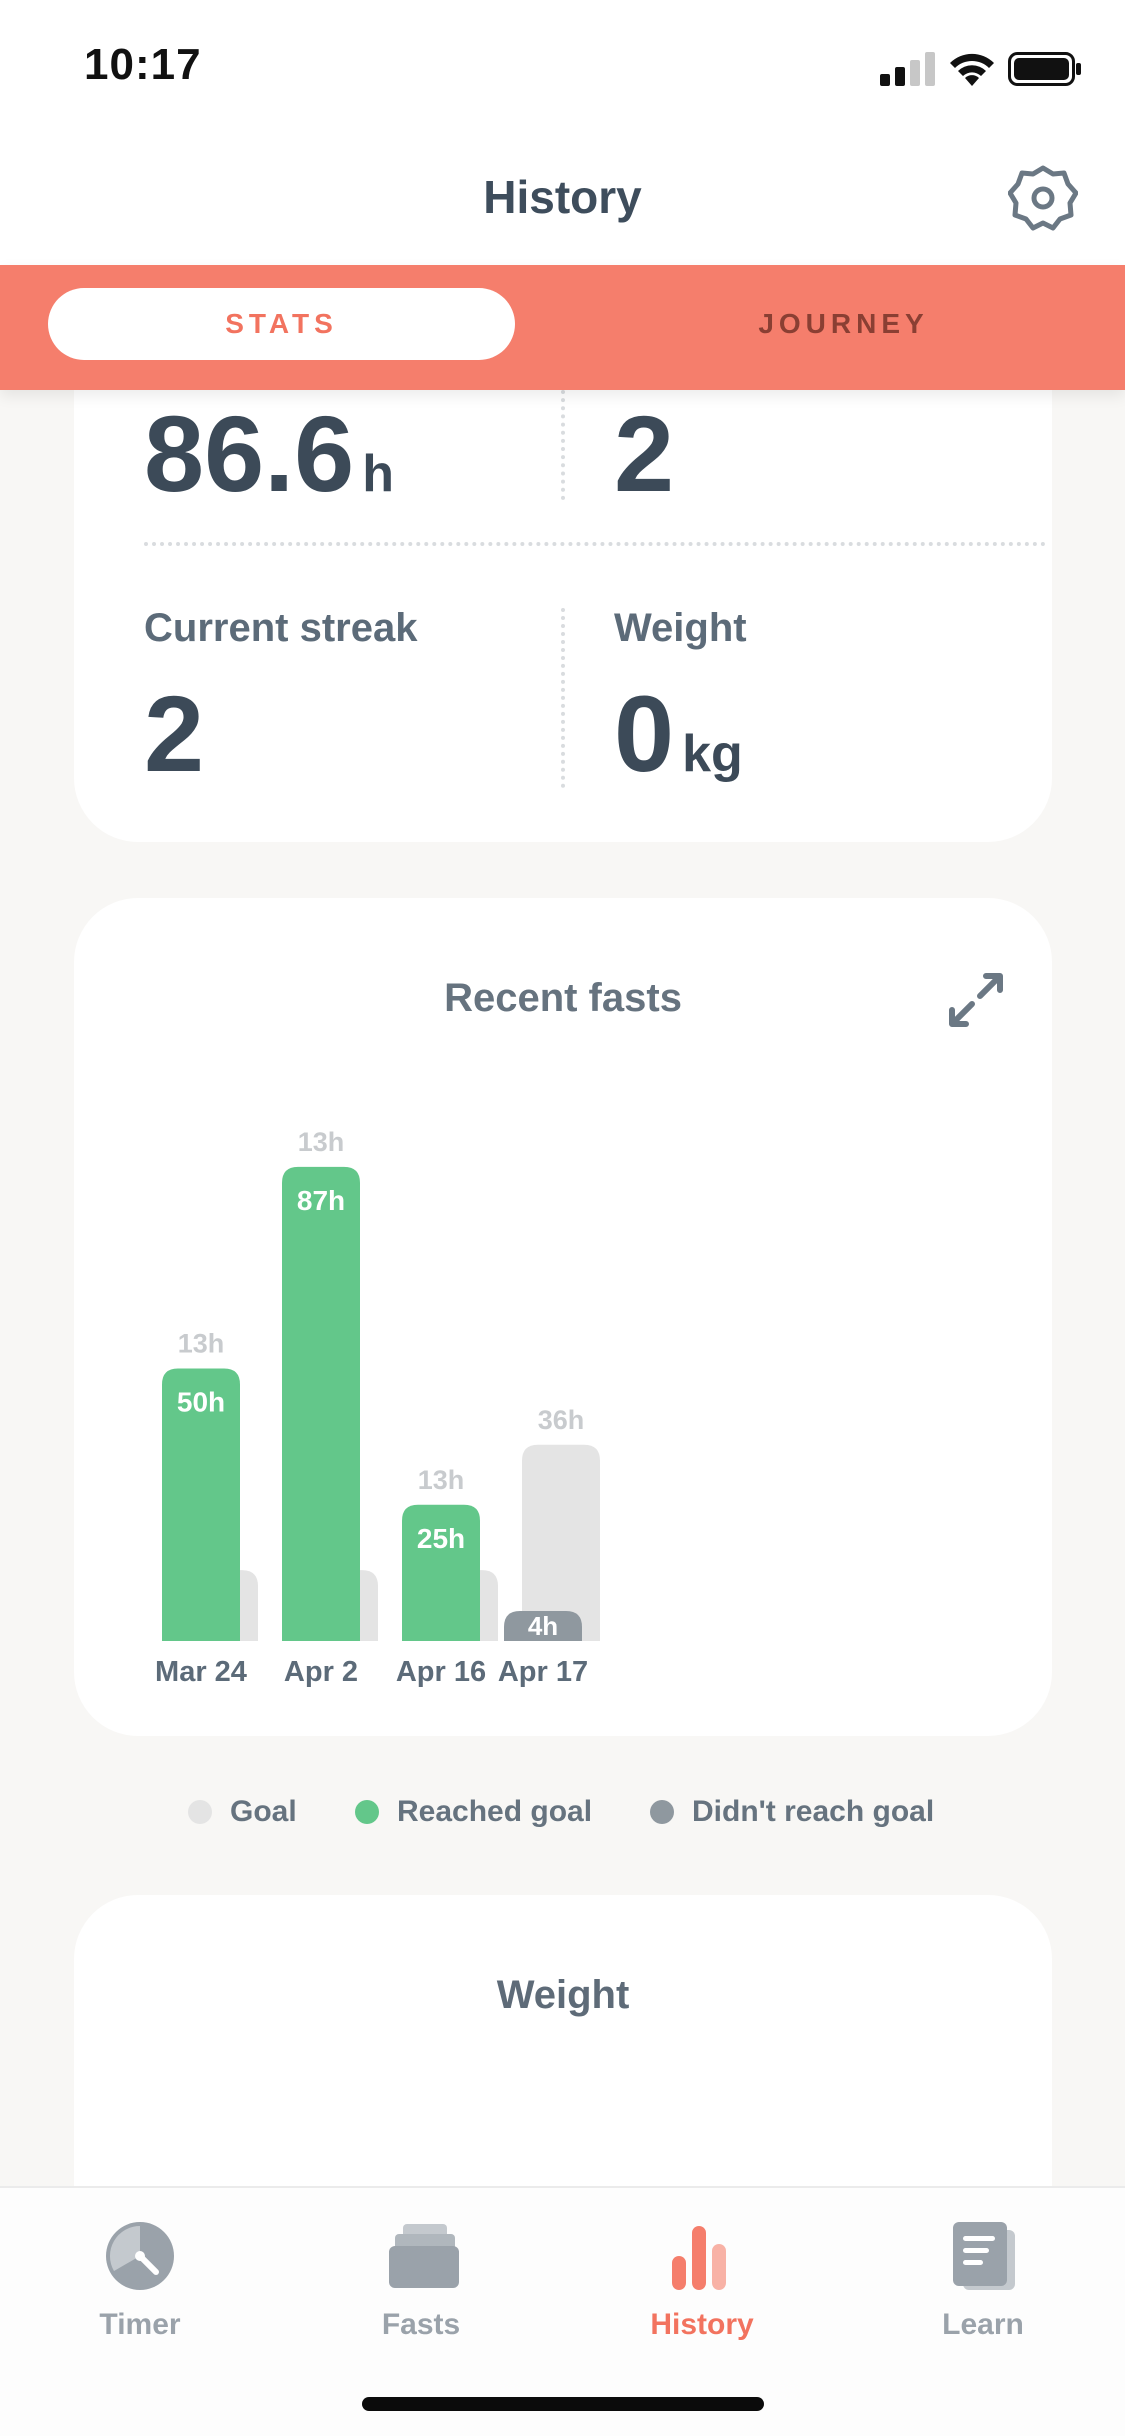 The width and height of the screenshot is (1125, 2436). I want to click on x-tick-label: Apr 17, so click(543, 1672).